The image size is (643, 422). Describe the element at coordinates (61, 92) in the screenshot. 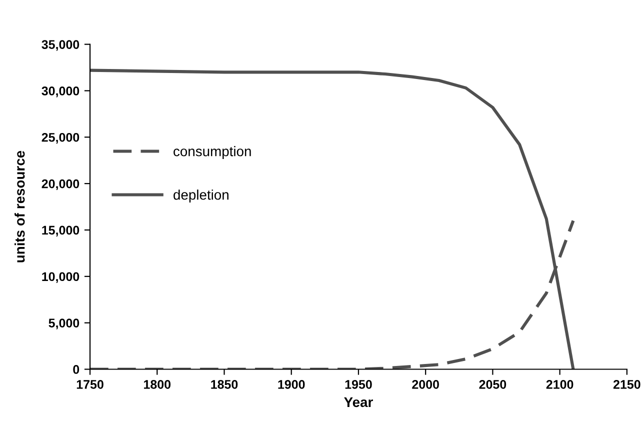

I see `y-tick-label: 30,000` at that location.